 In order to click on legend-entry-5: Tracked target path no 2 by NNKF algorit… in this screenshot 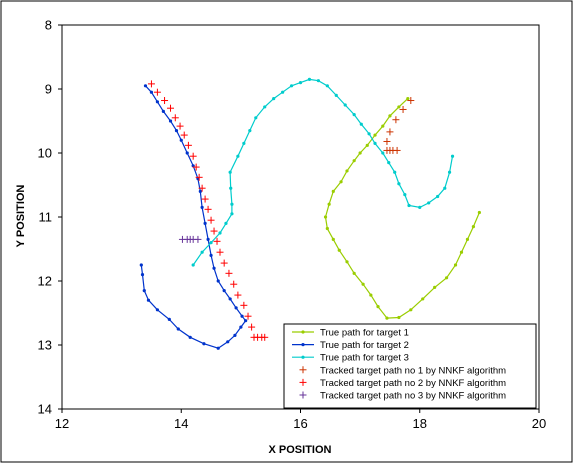, I will do `click(402, 383)`.